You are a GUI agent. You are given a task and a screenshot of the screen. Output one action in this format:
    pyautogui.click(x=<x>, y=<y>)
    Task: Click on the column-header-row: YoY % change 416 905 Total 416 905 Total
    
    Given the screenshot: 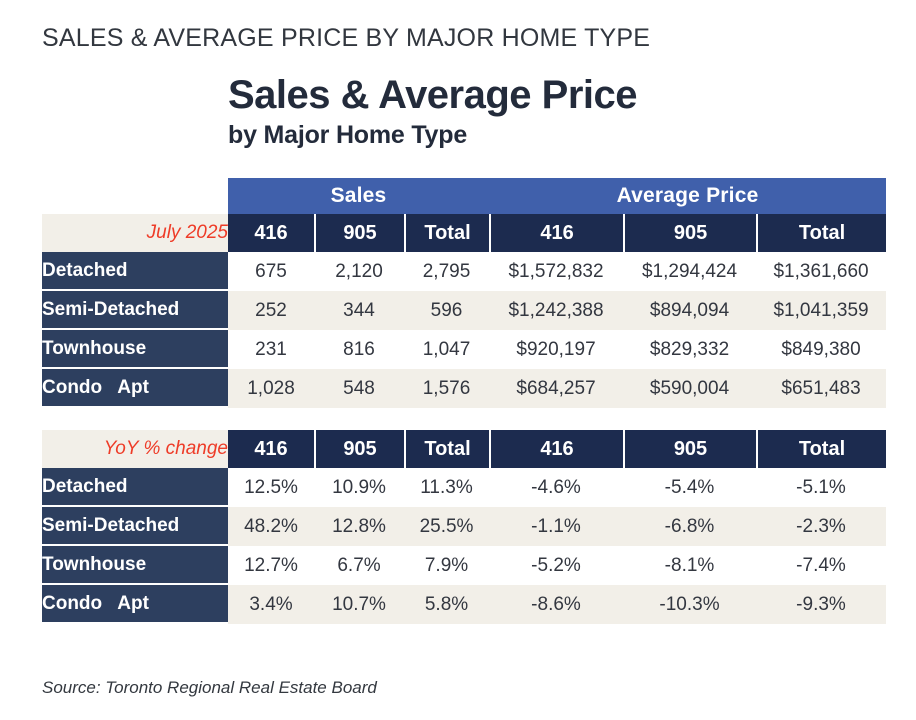 What is the action you would take?
    pyautogui.click(x=464, y=449)
    